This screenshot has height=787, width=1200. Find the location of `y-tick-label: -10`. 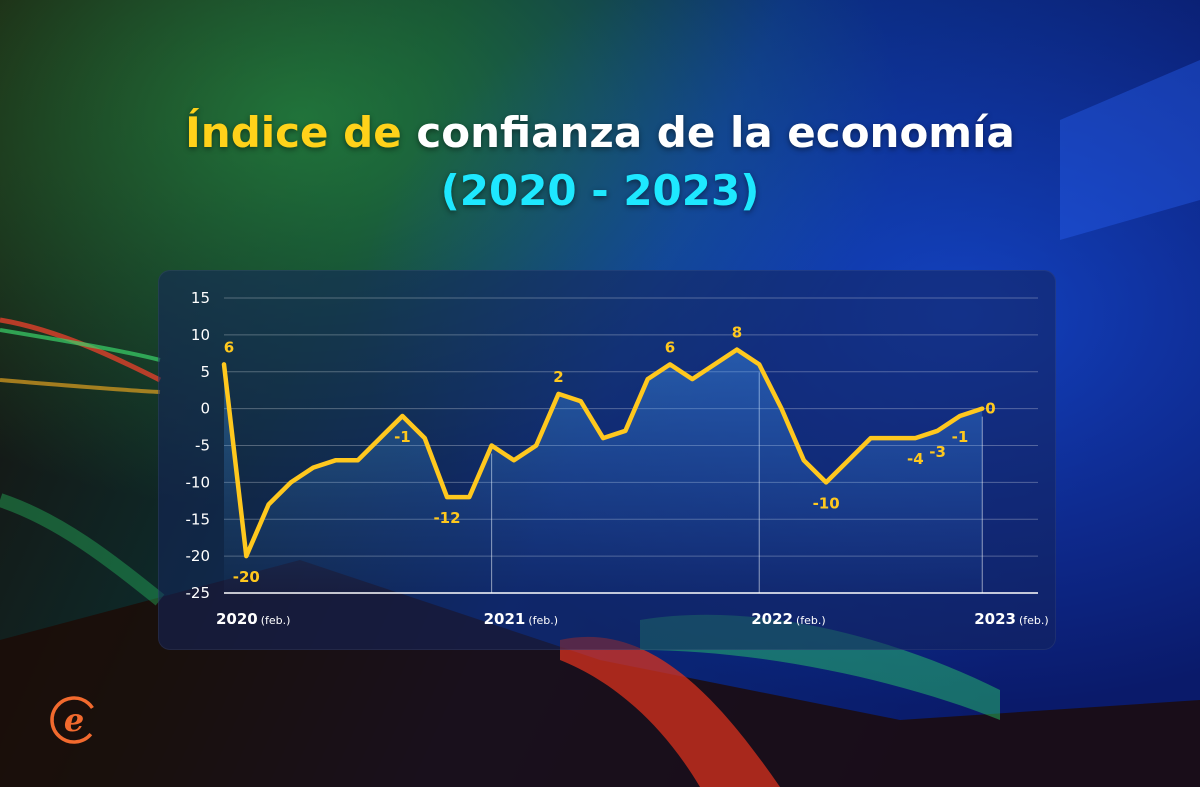

y-tick-label: -10 is located at coordinates (198, 482).